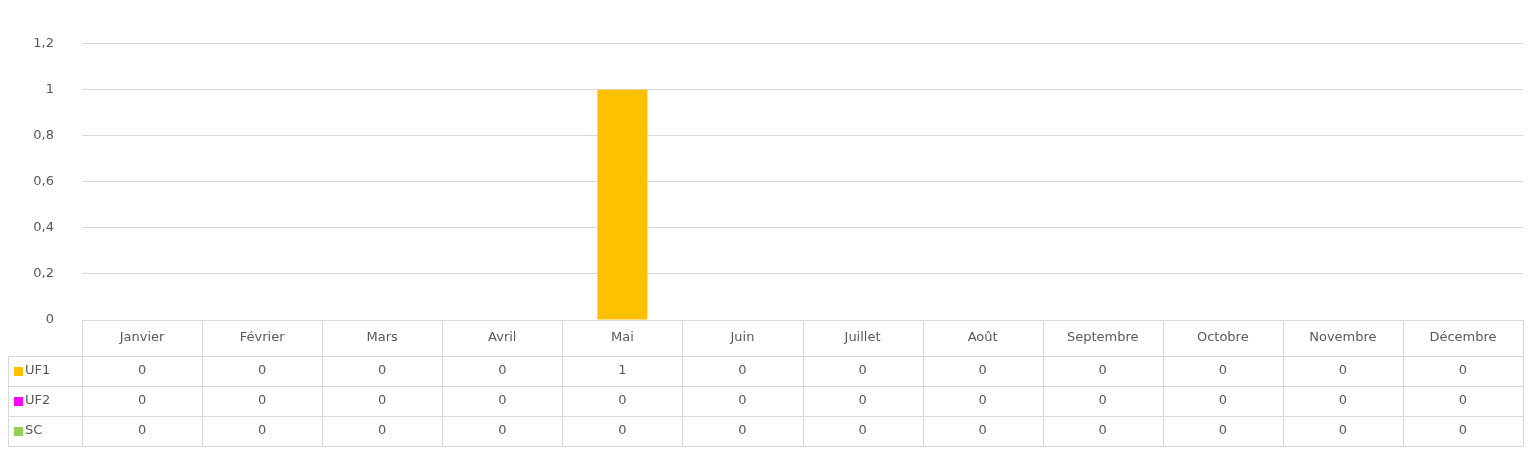  Describe the element at coordinates (1102, 337) in the screenshot. I see `x-tick-label: Septembre` at that location.